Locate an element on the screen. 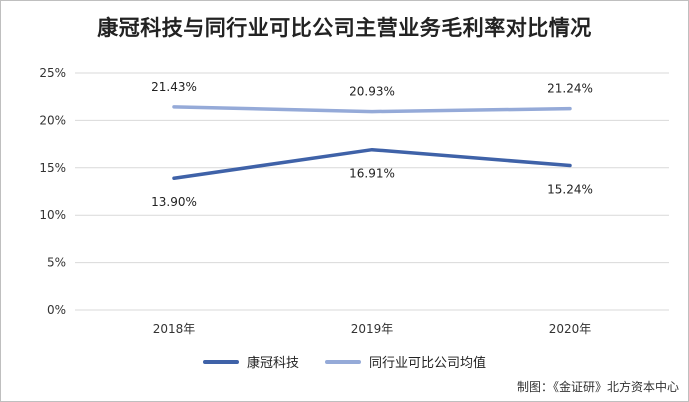 This screenshot has width=689, height=402. legend-label-series-1: 康冠科技 is located at coordinates (272, 363).